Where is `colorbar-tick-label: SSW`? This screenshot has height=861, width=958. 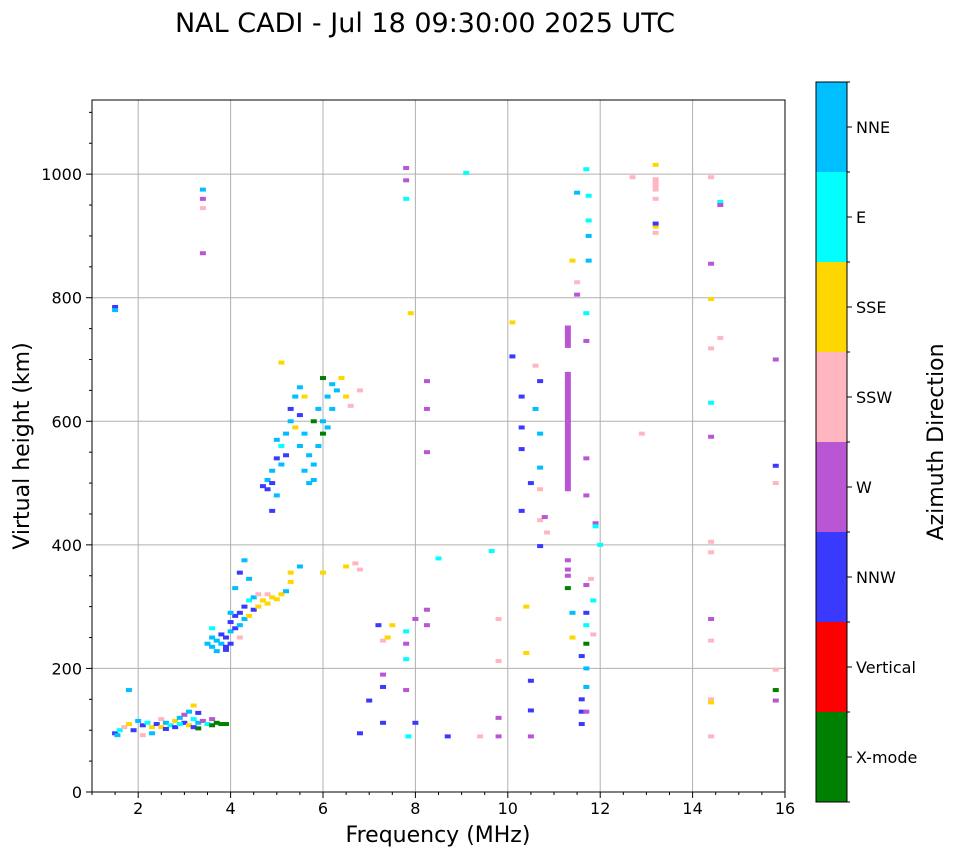 colorbar-tick-label: SSW is located at coordinates (874, 397).